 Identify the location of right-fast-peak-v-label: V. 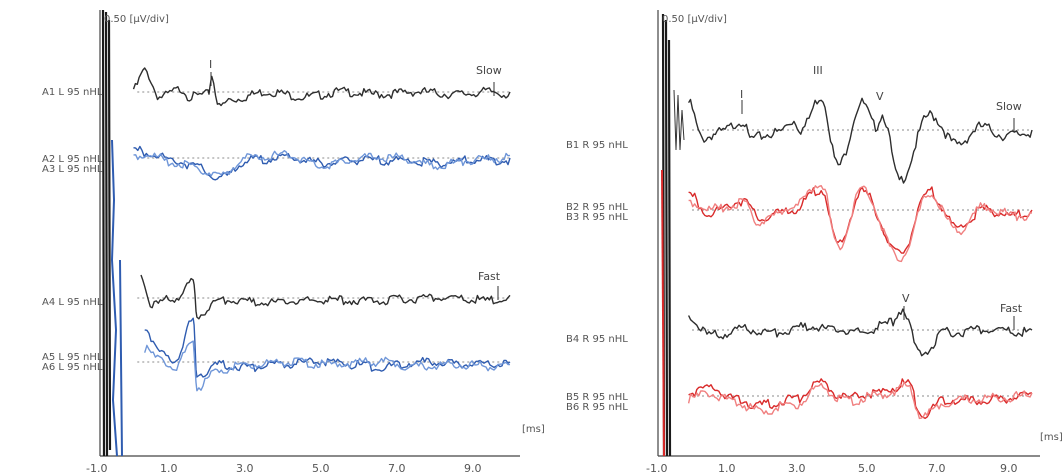
(906, 298).